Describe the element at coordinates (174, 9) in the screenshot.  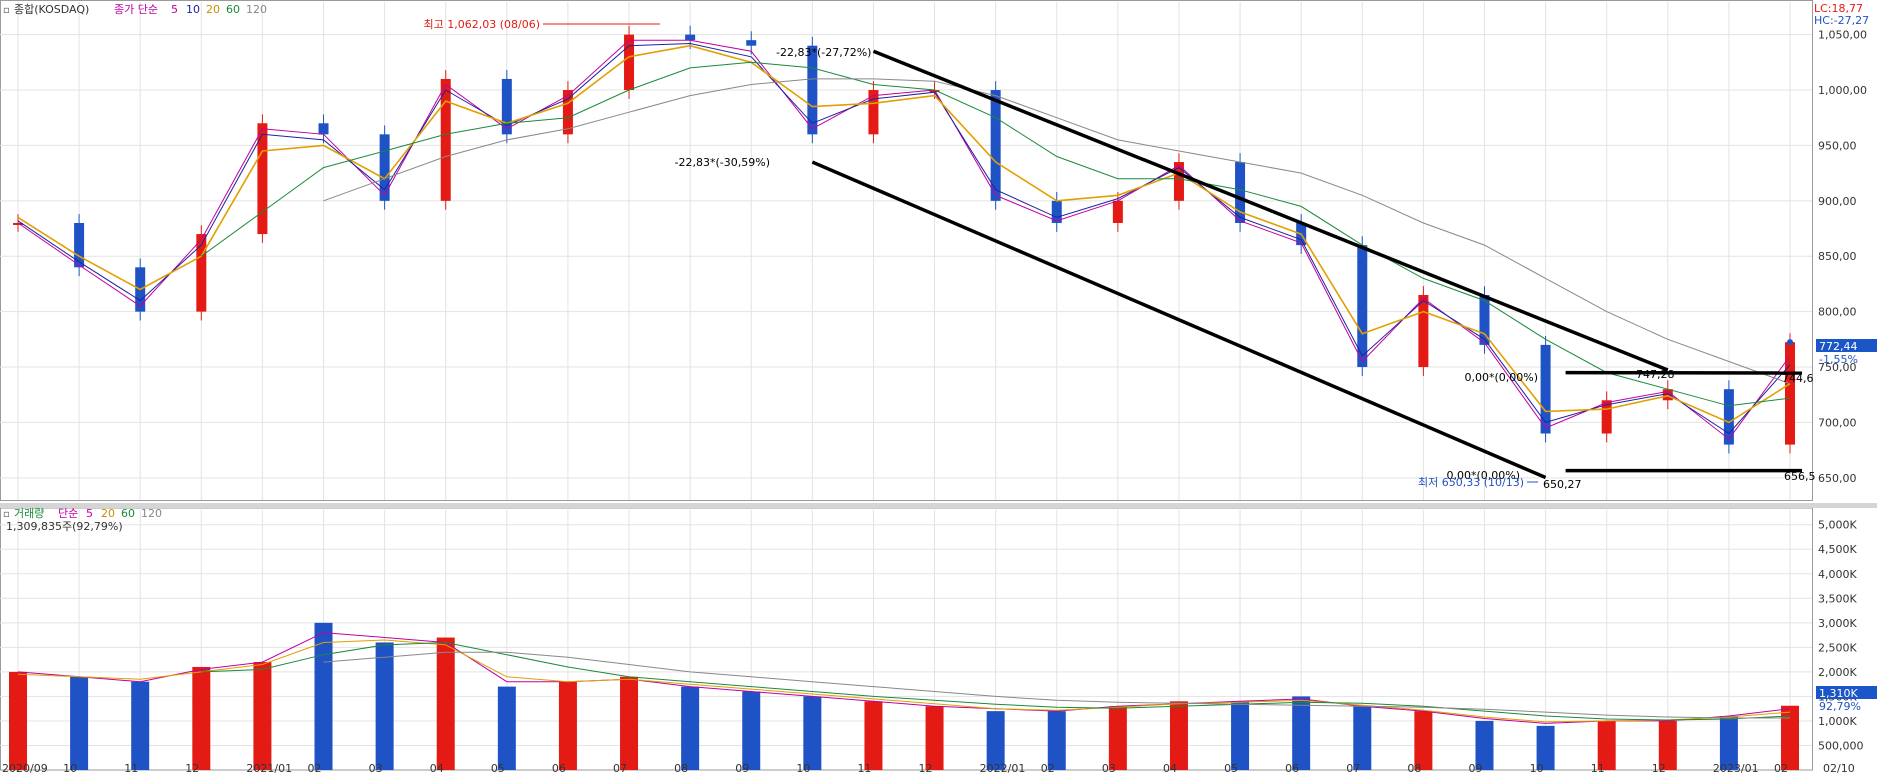
I see `price-legend-ma5: 5` at that location.